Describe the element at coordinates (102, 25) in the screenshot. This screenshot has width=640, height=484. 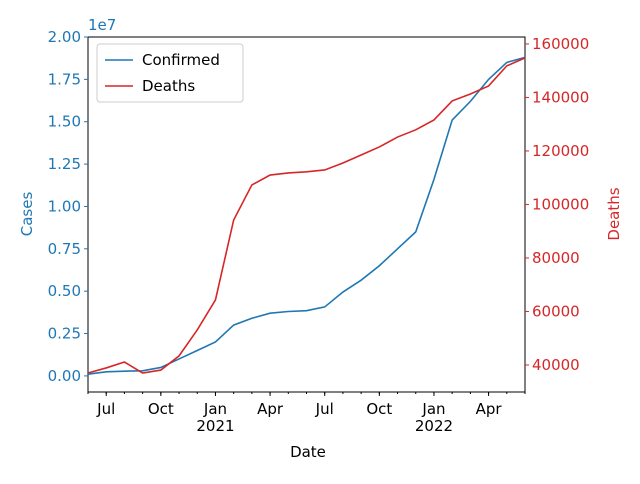
I see `y-offset-label: 1e7` at that location.